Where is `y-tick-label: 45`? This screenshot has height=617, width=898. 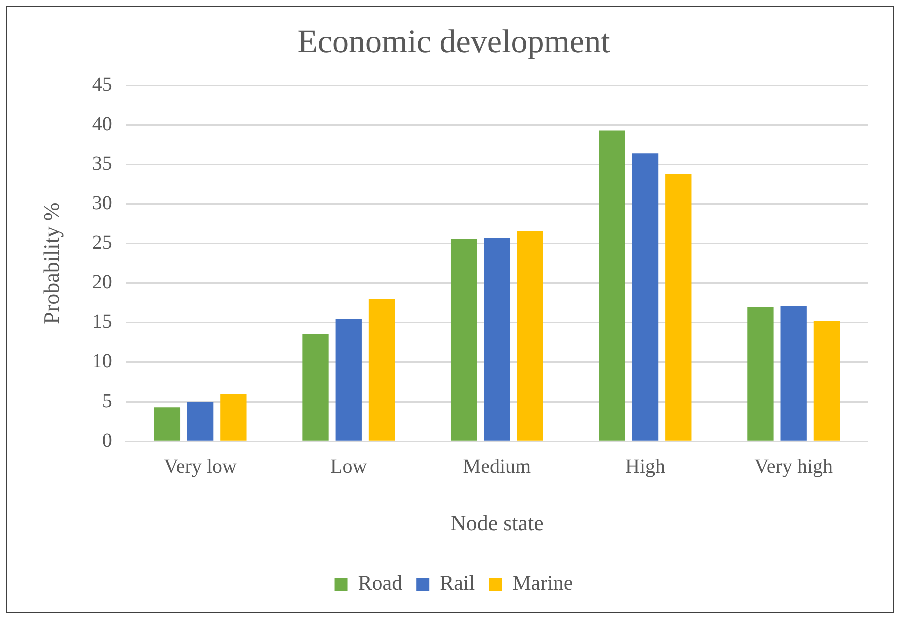 y-tick-label: 45 is located at coordinates (102, 85).